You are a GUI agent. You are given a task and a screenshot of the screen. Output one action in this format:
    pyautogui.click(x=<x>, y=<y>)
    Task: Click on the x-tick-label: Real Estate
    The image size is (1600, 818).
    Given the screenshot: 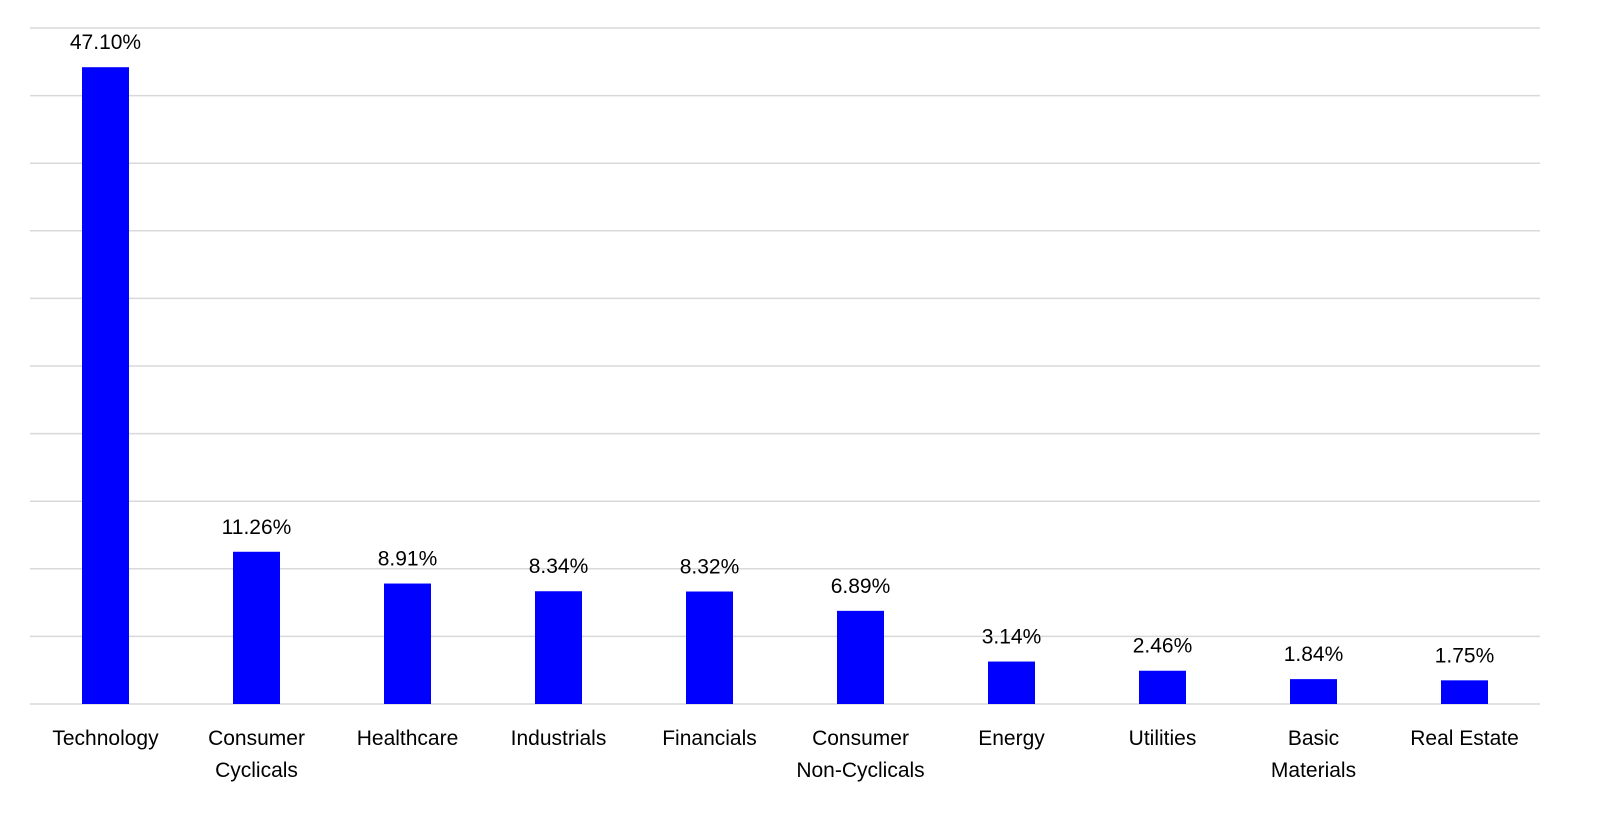 What is the action you would take?
    pyautogui.click(x=1464, y=738)
    